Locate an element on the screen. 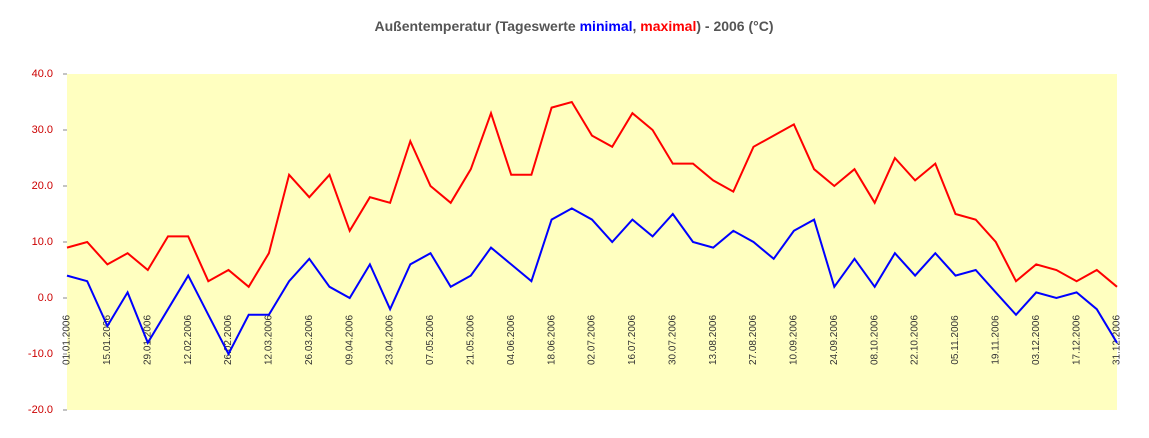  x-tick-label: 07.05.2006 is located at coordinates (430, 340).